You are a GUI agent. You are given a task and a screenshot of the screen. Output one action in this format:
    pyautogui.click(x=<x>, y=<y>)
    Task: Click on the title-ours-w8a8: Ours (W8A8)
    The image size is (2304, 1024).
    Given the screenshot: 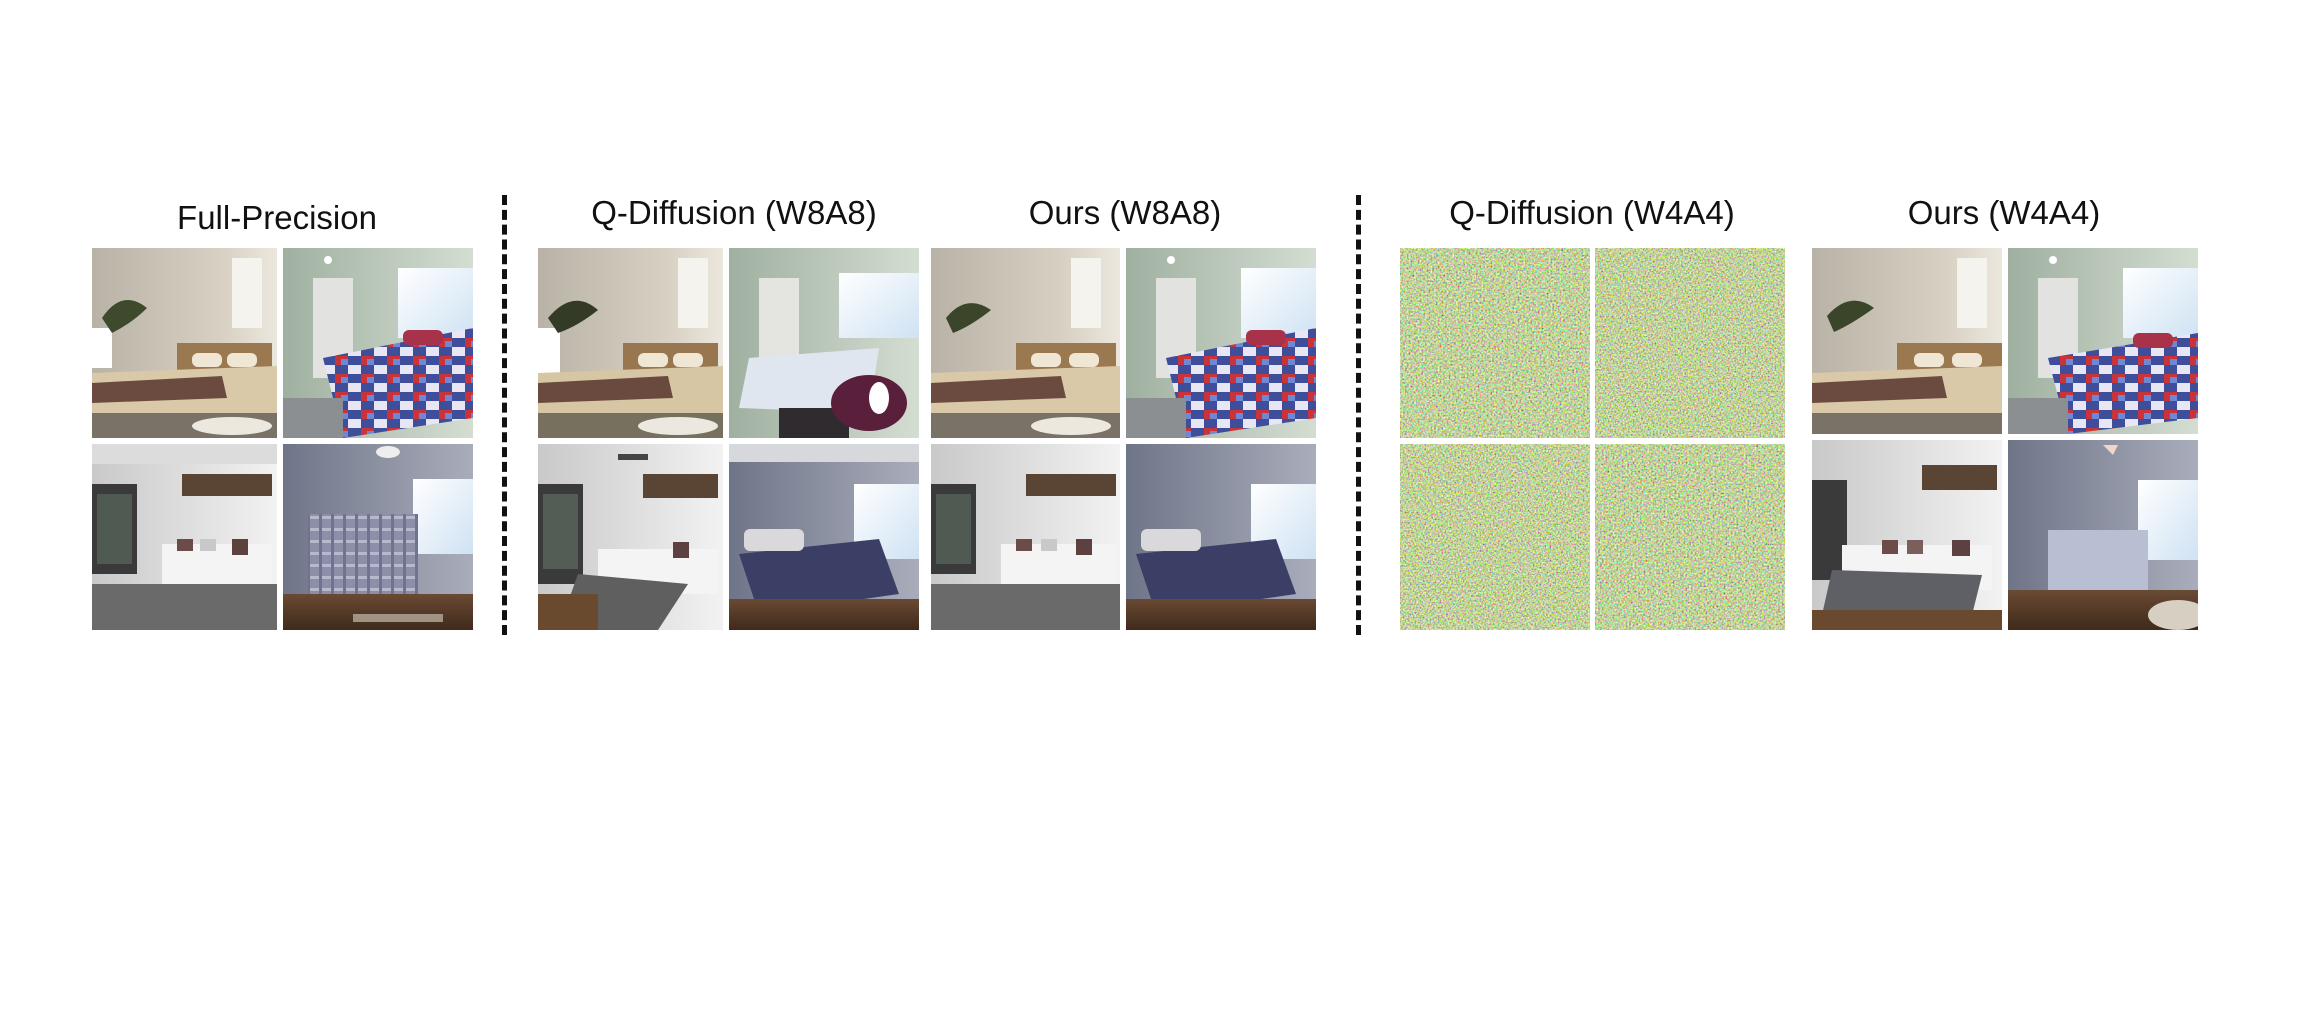 What is the action you would take?
    pyautogui.click(x=1125, y=212)
    